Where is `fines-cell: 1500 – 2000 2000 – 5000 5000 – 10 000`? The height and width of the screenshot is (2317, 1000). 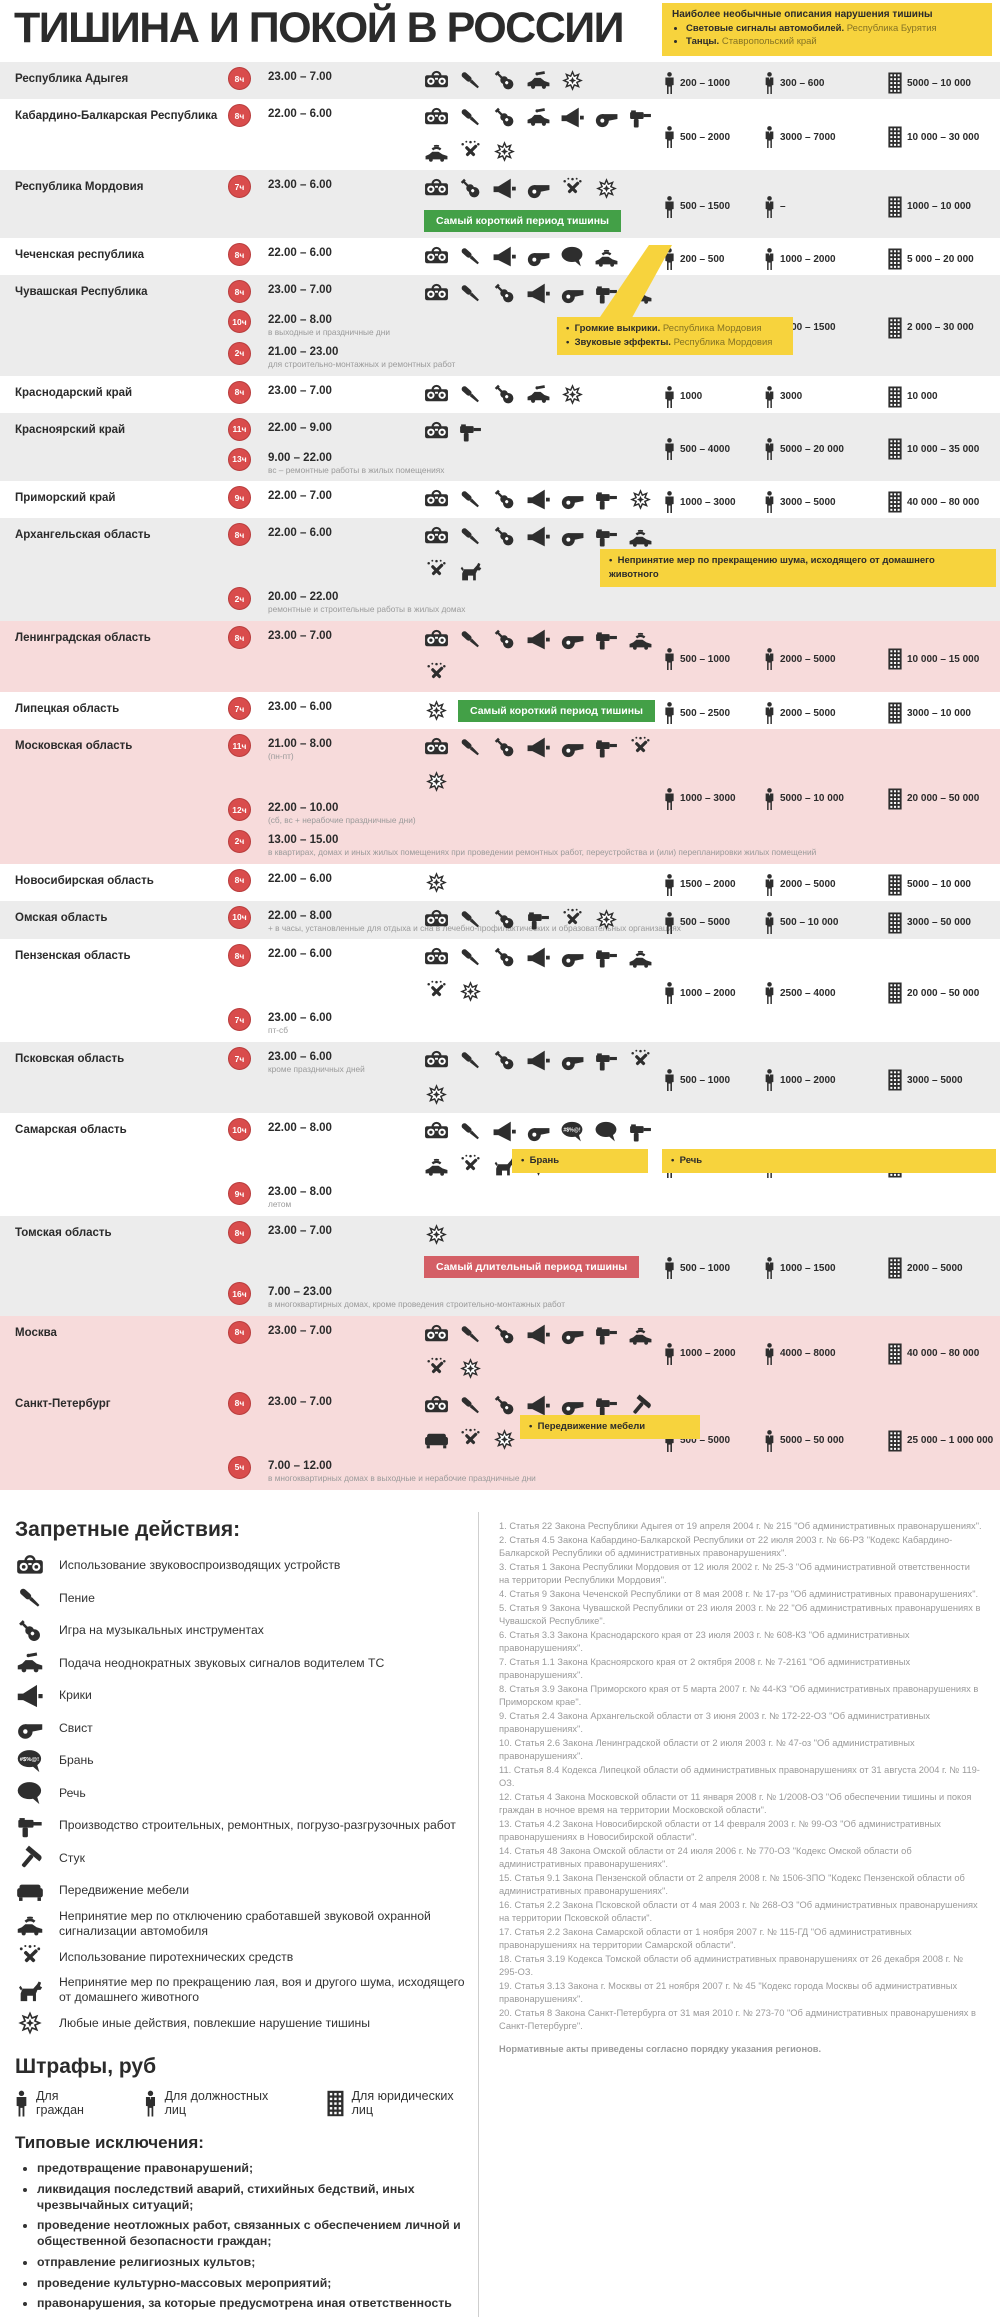 fines-cell: 1500 – 2000 2000 – 5000 5000 – 10 000 is located at coordinates (832, 883).